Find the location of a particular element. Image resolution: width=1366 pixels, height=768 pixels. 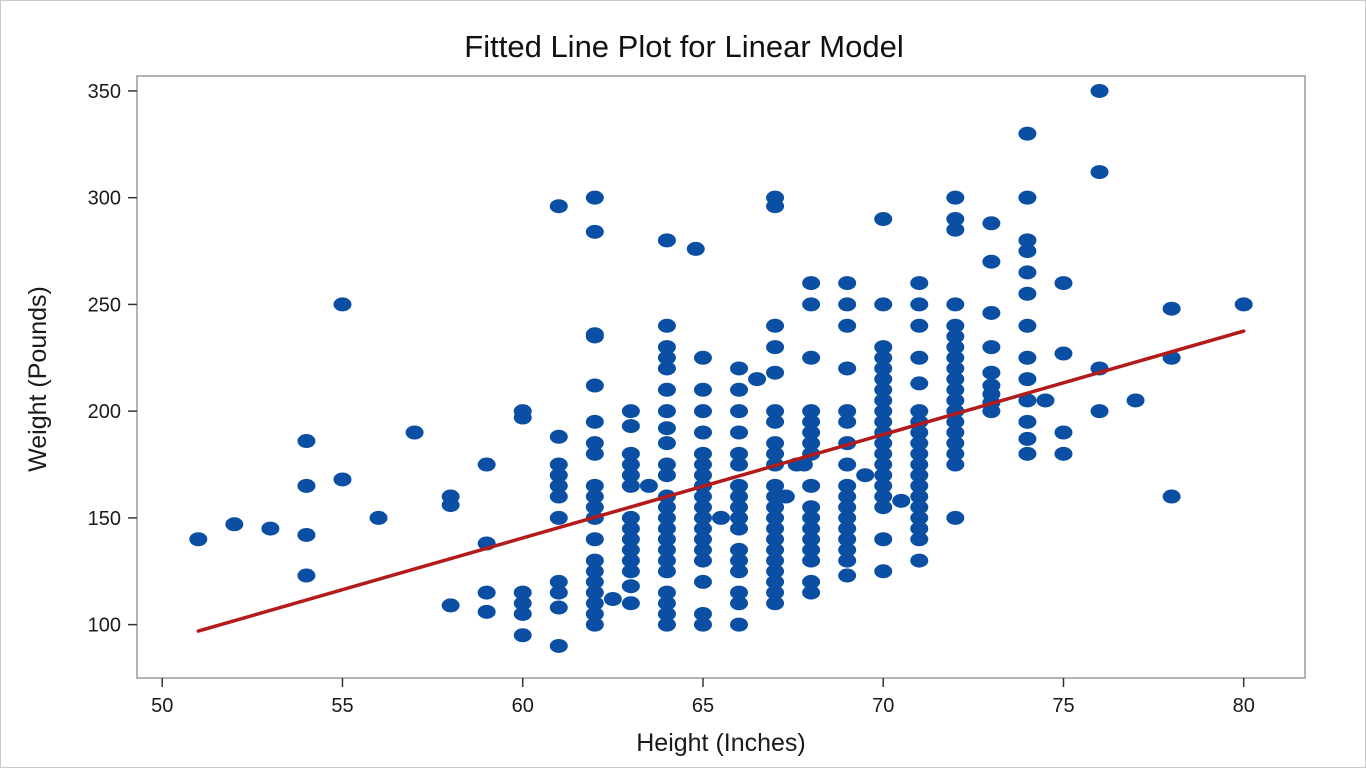

x-tick-label: 50 is located at coordinates (162, 706).